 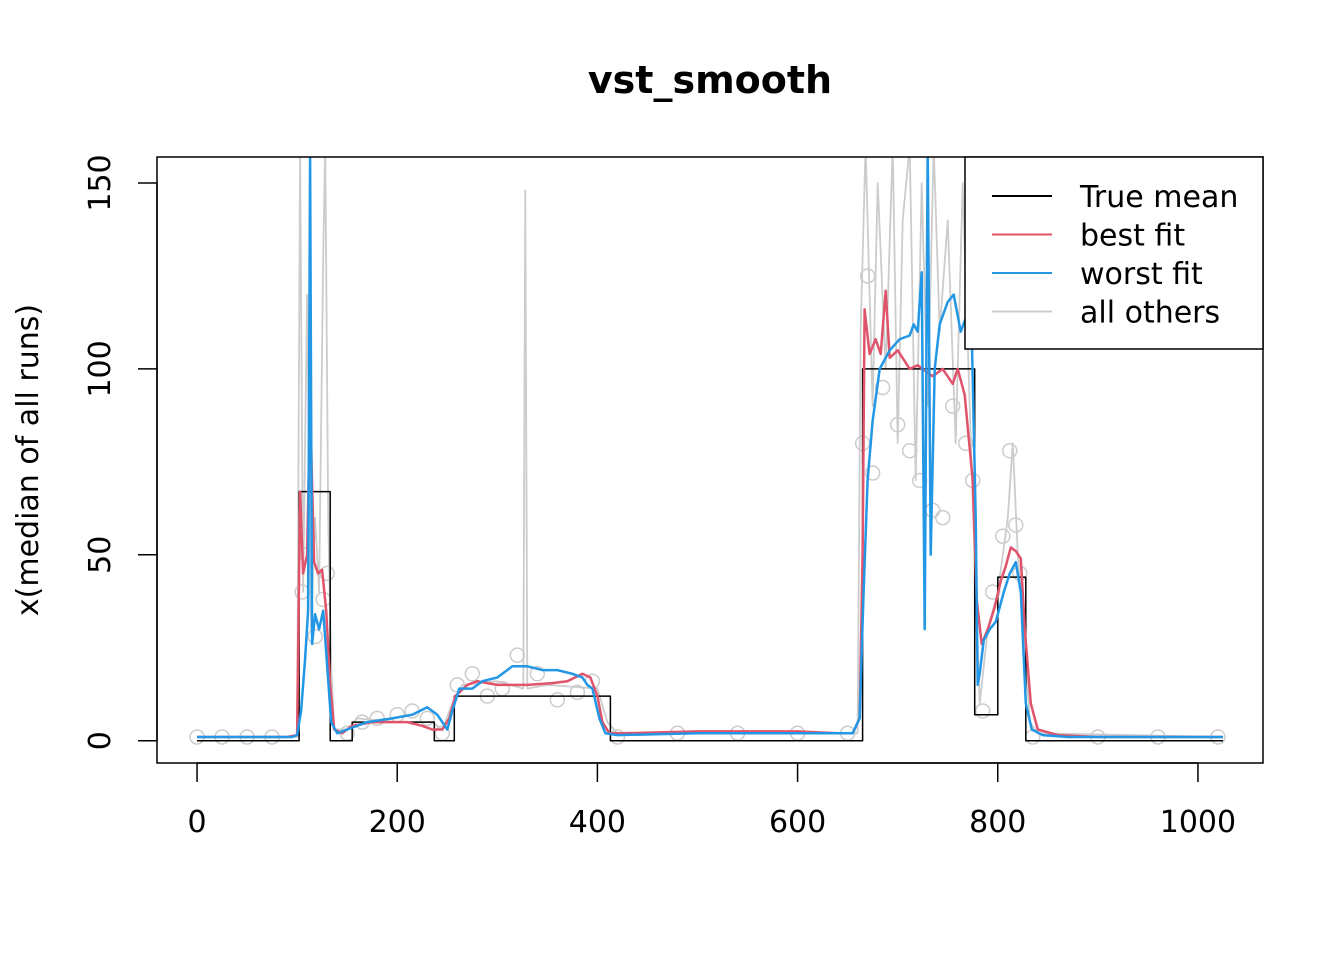 What do you see at coordinates (100, 368) in the screenshot?
I see `y-tick-label: 100` at bounding box center [100, 368].